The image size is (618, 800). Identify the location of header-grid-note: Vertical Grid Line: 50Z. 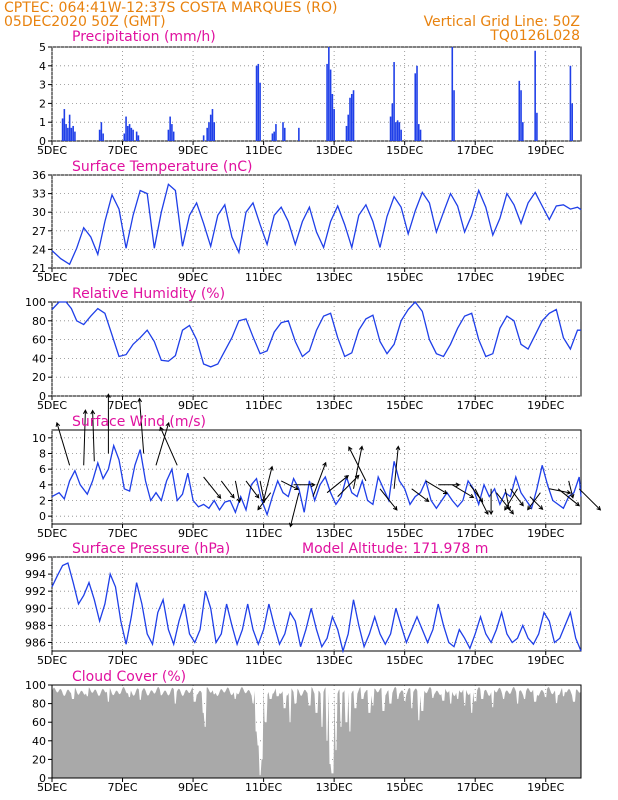
(502, 22).